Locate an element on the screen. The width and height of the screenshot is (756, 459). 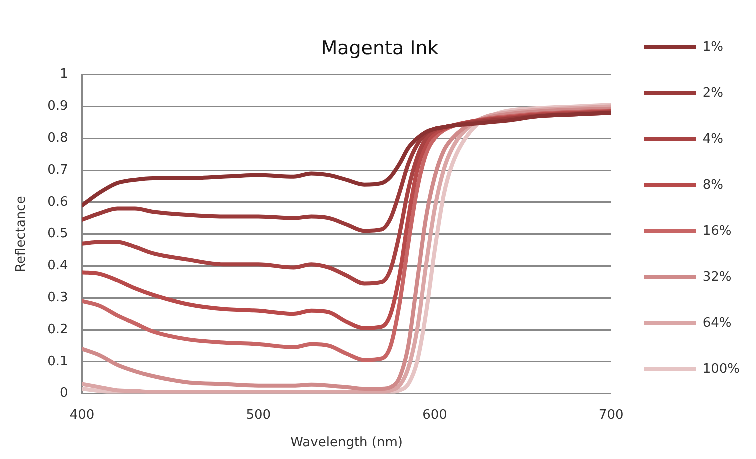
legend-label: 4% is located at coordinates (713, 139).